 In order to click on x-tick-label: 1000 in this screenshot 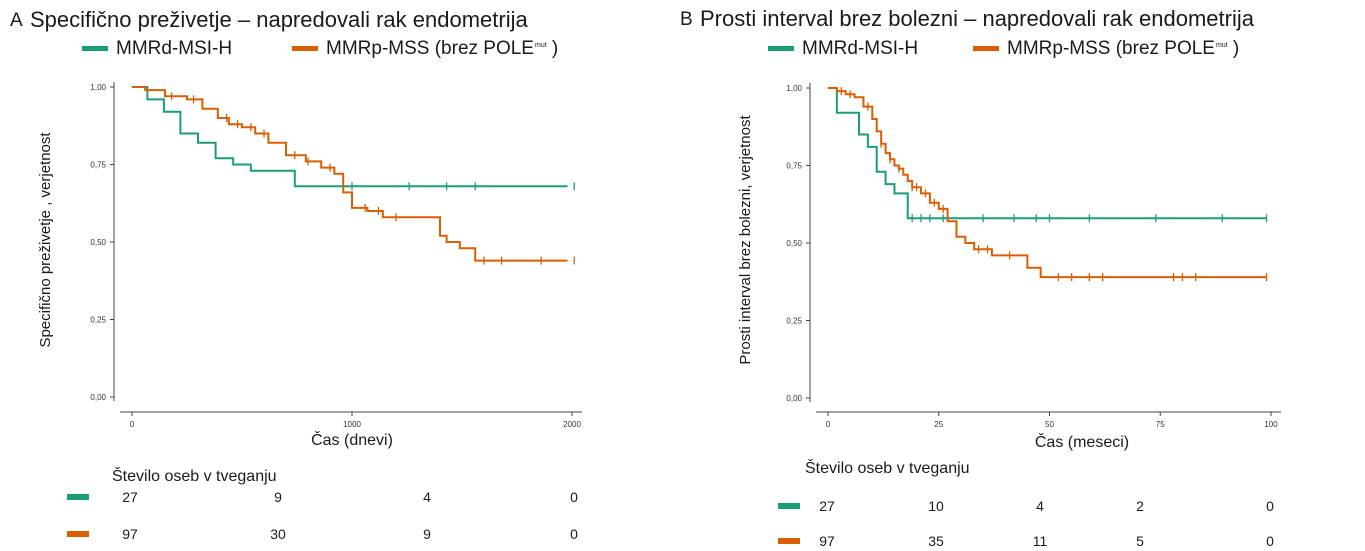, I will do `click(352, 424)`.